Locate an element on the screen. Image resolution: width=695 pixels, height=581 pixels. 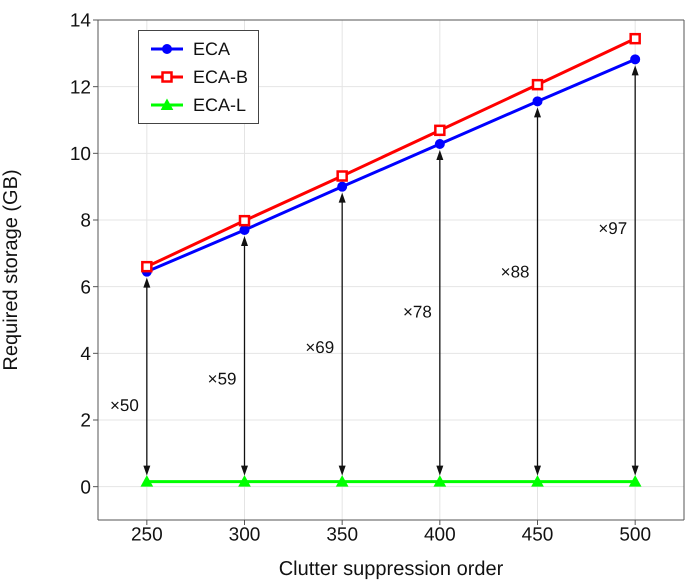
x-tick-label: 450 is located at coordinates (538, 535).